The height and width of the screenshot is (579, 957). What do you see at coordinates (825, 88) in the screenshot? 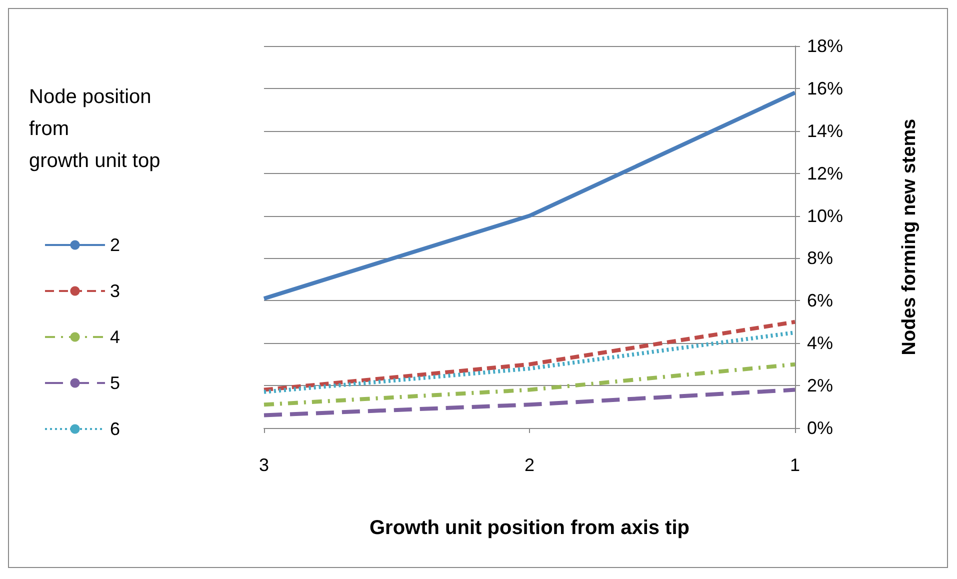
I see `y-tick-label: 16%` at bounding box center [825, 88].